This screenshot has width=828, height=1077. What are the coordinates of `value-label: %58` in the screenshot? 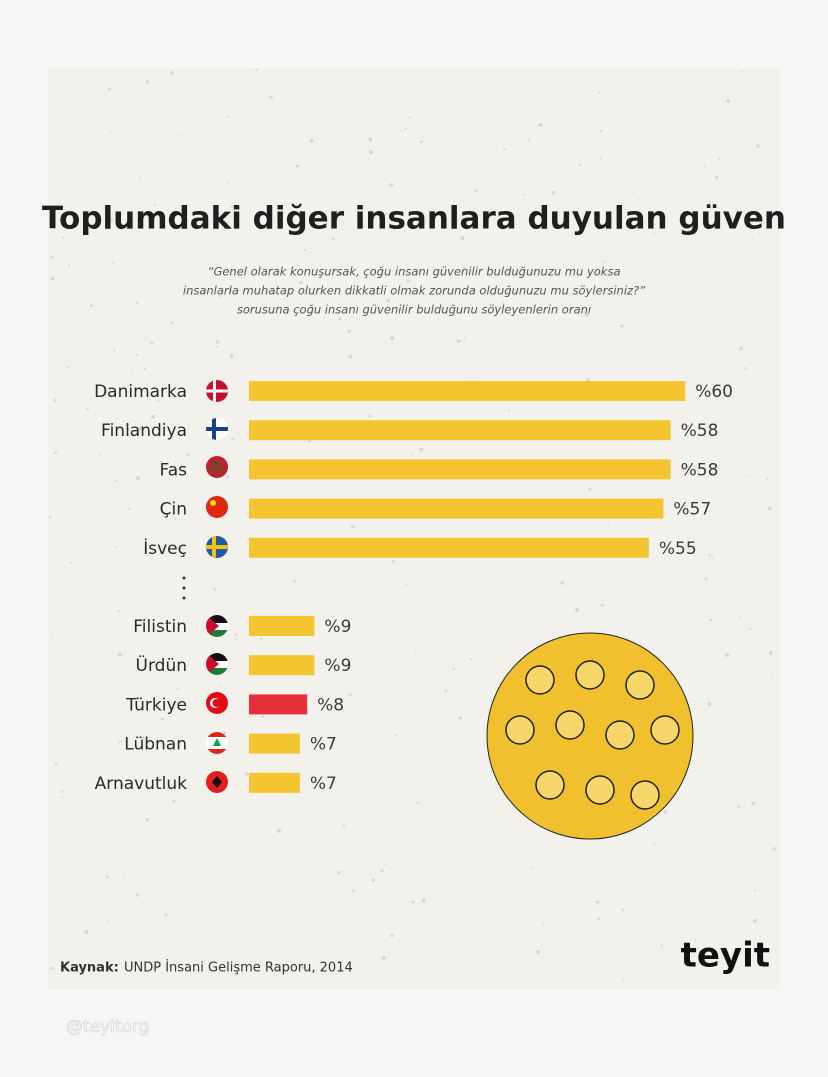 It's located at (700, 470).